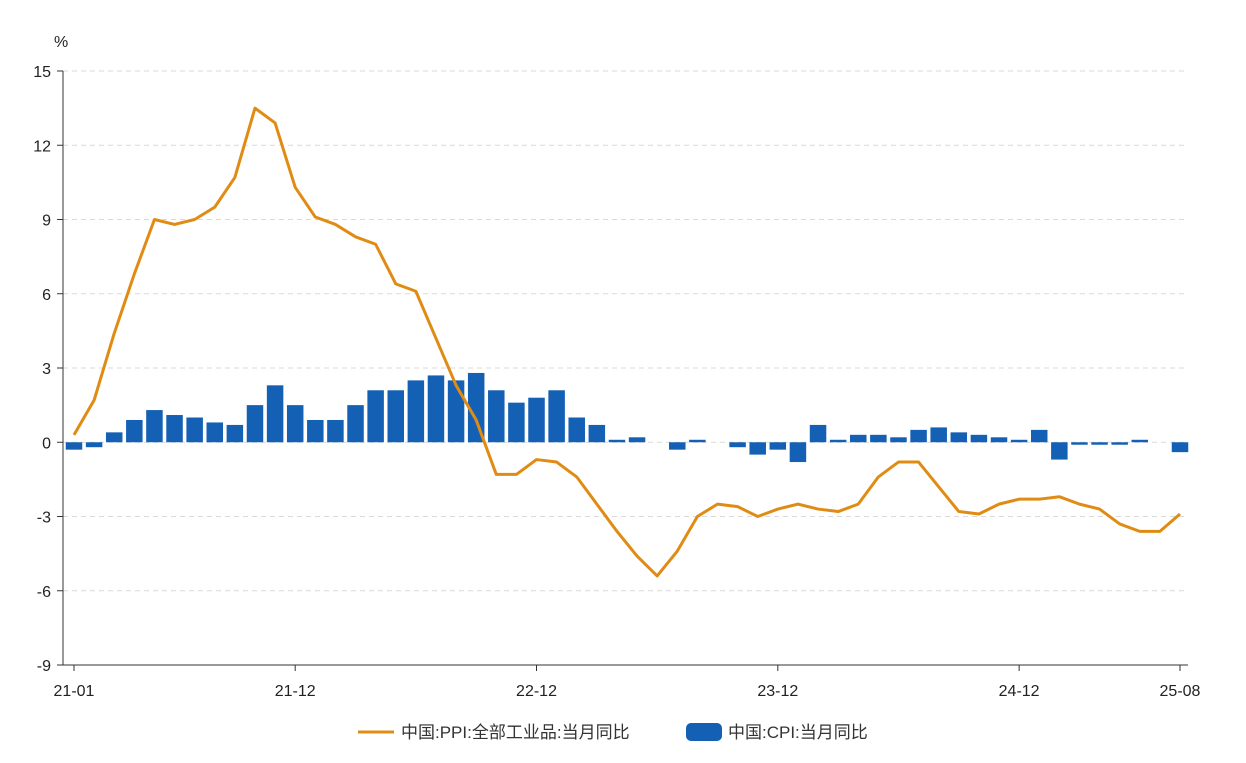 The width and height of the screenshot is (1246, 763). I want to click on x-tick-label: 25-08, so click(1180, 691).